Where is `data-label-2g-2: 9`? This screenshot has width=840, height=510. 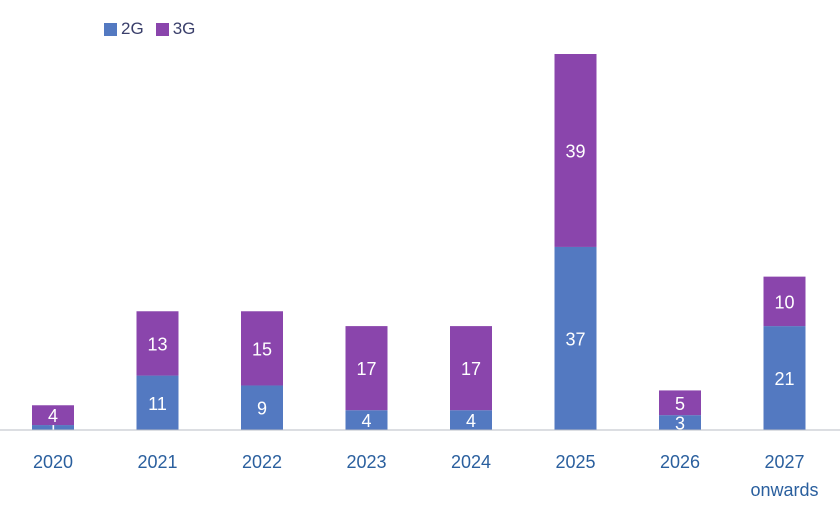 data-label-2g-2: 9 is located at coordinates (262, 409).